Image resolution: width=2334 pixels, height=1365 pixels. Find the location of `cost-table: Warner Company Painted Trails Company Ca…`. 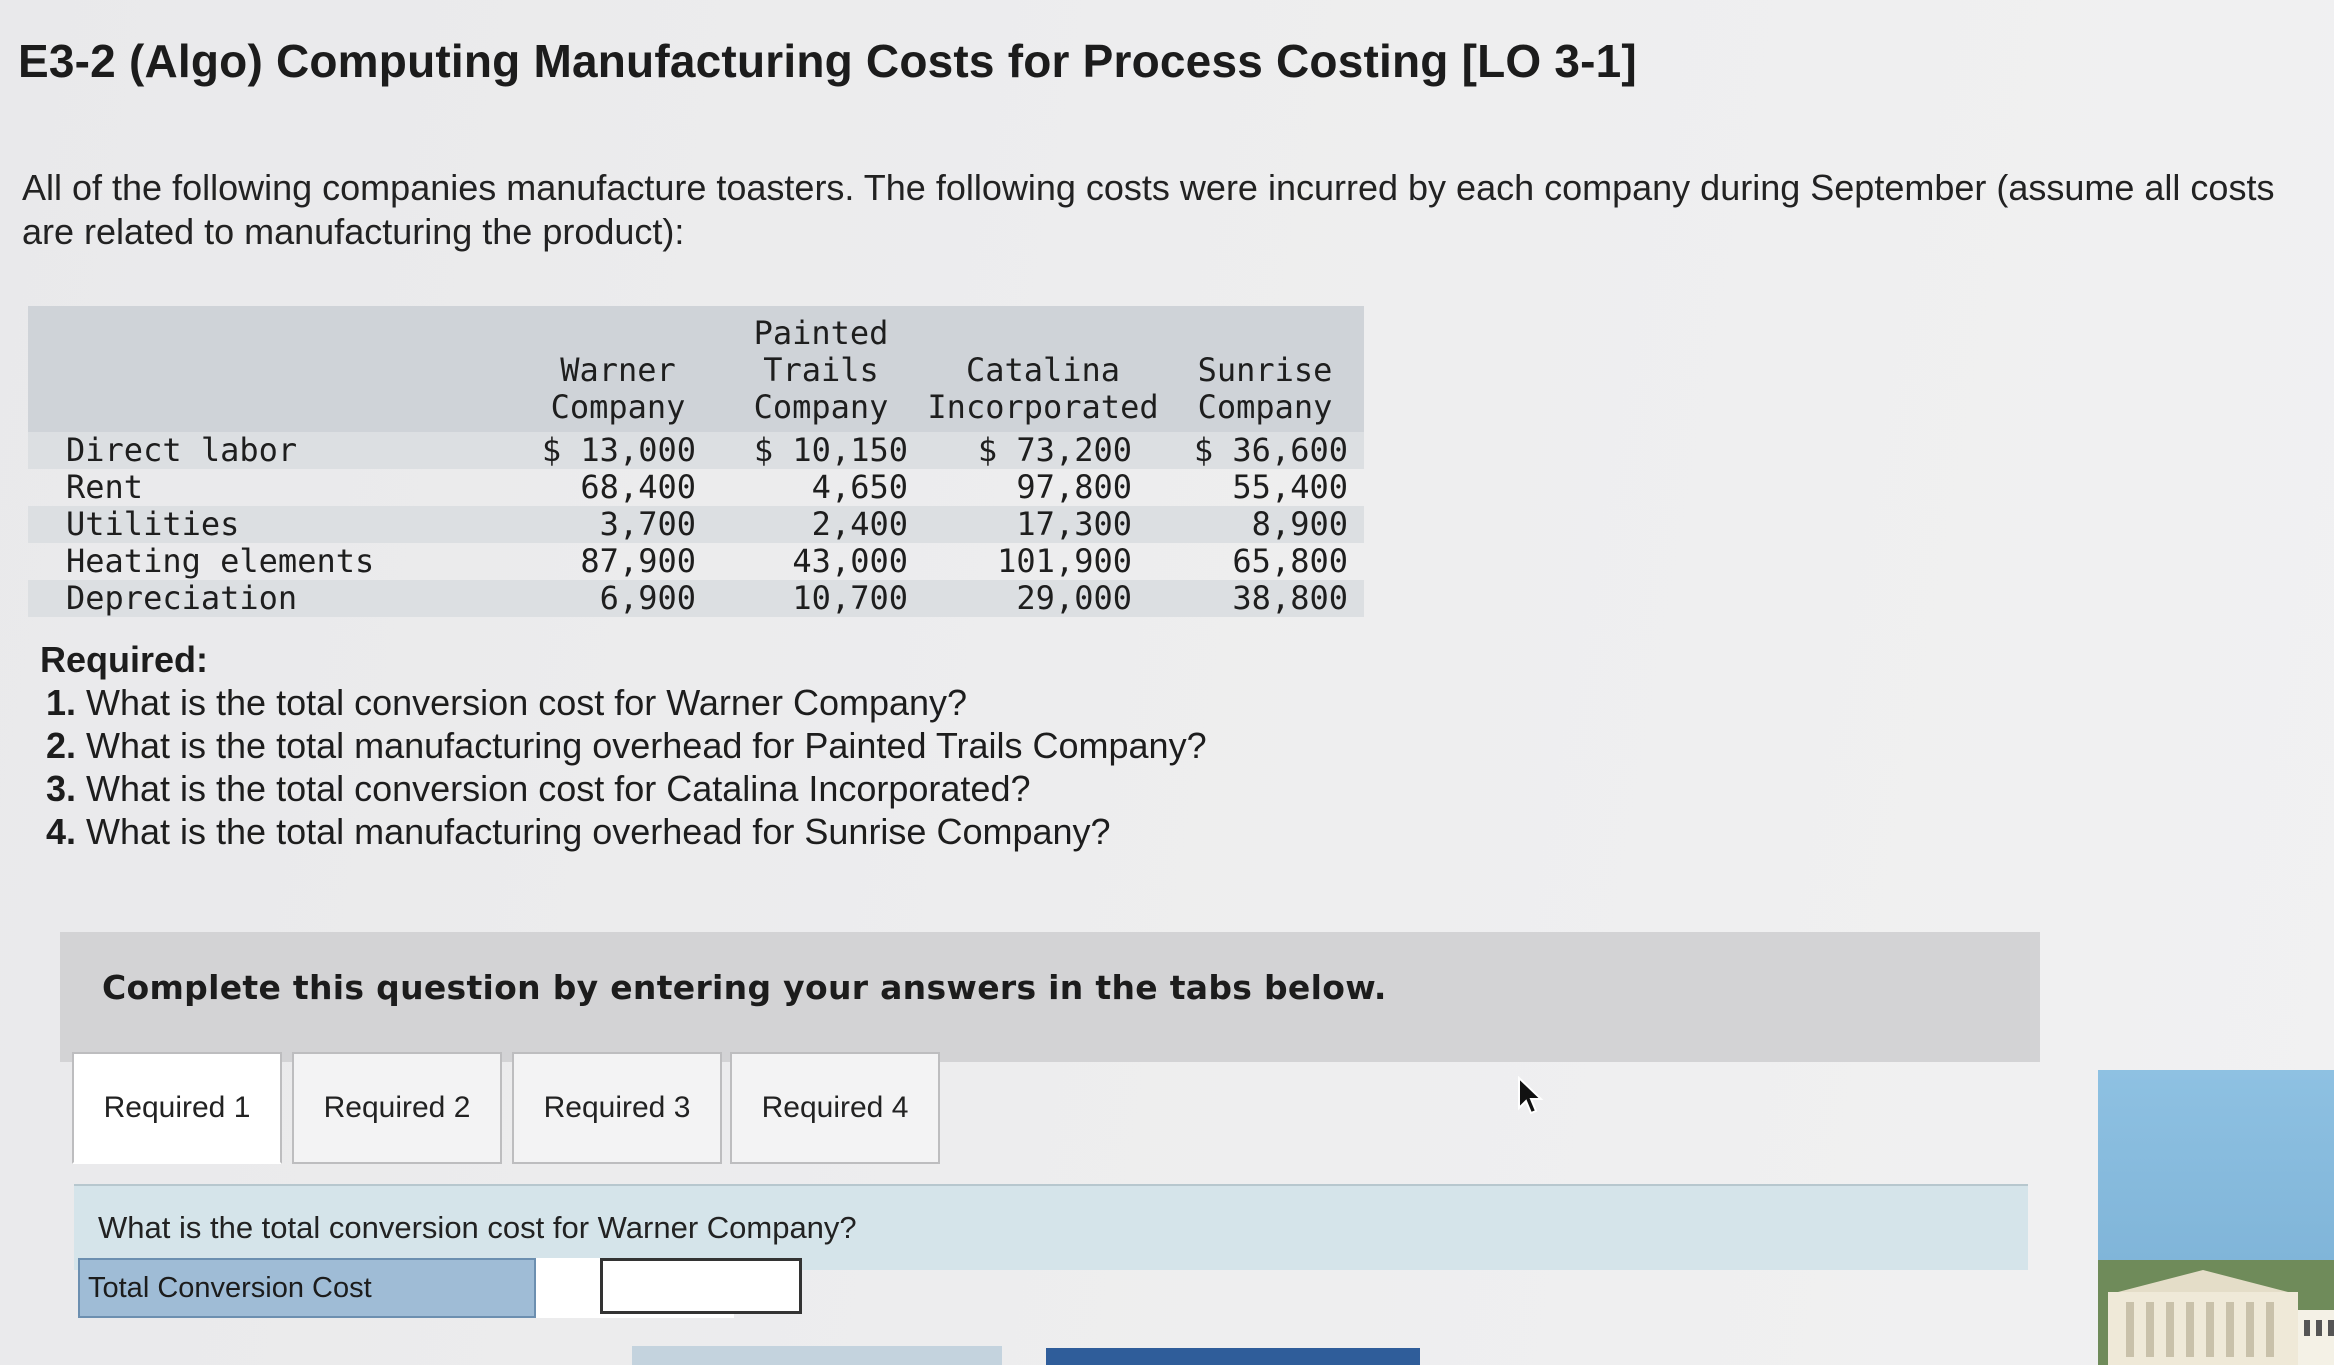

cost-table: Warner Company Painted Trails Company Ca… is located at coordinates (696, 461).